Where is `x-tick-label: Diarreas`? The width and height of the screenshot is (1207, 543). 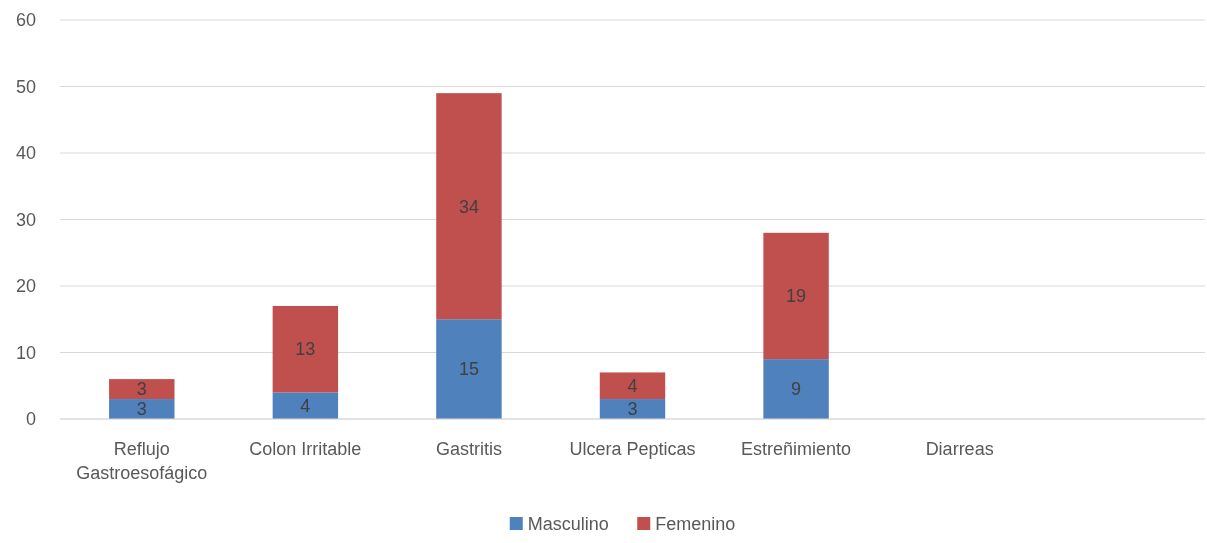 x-tick-label: Diarreas is located at coordinates (959, 449).